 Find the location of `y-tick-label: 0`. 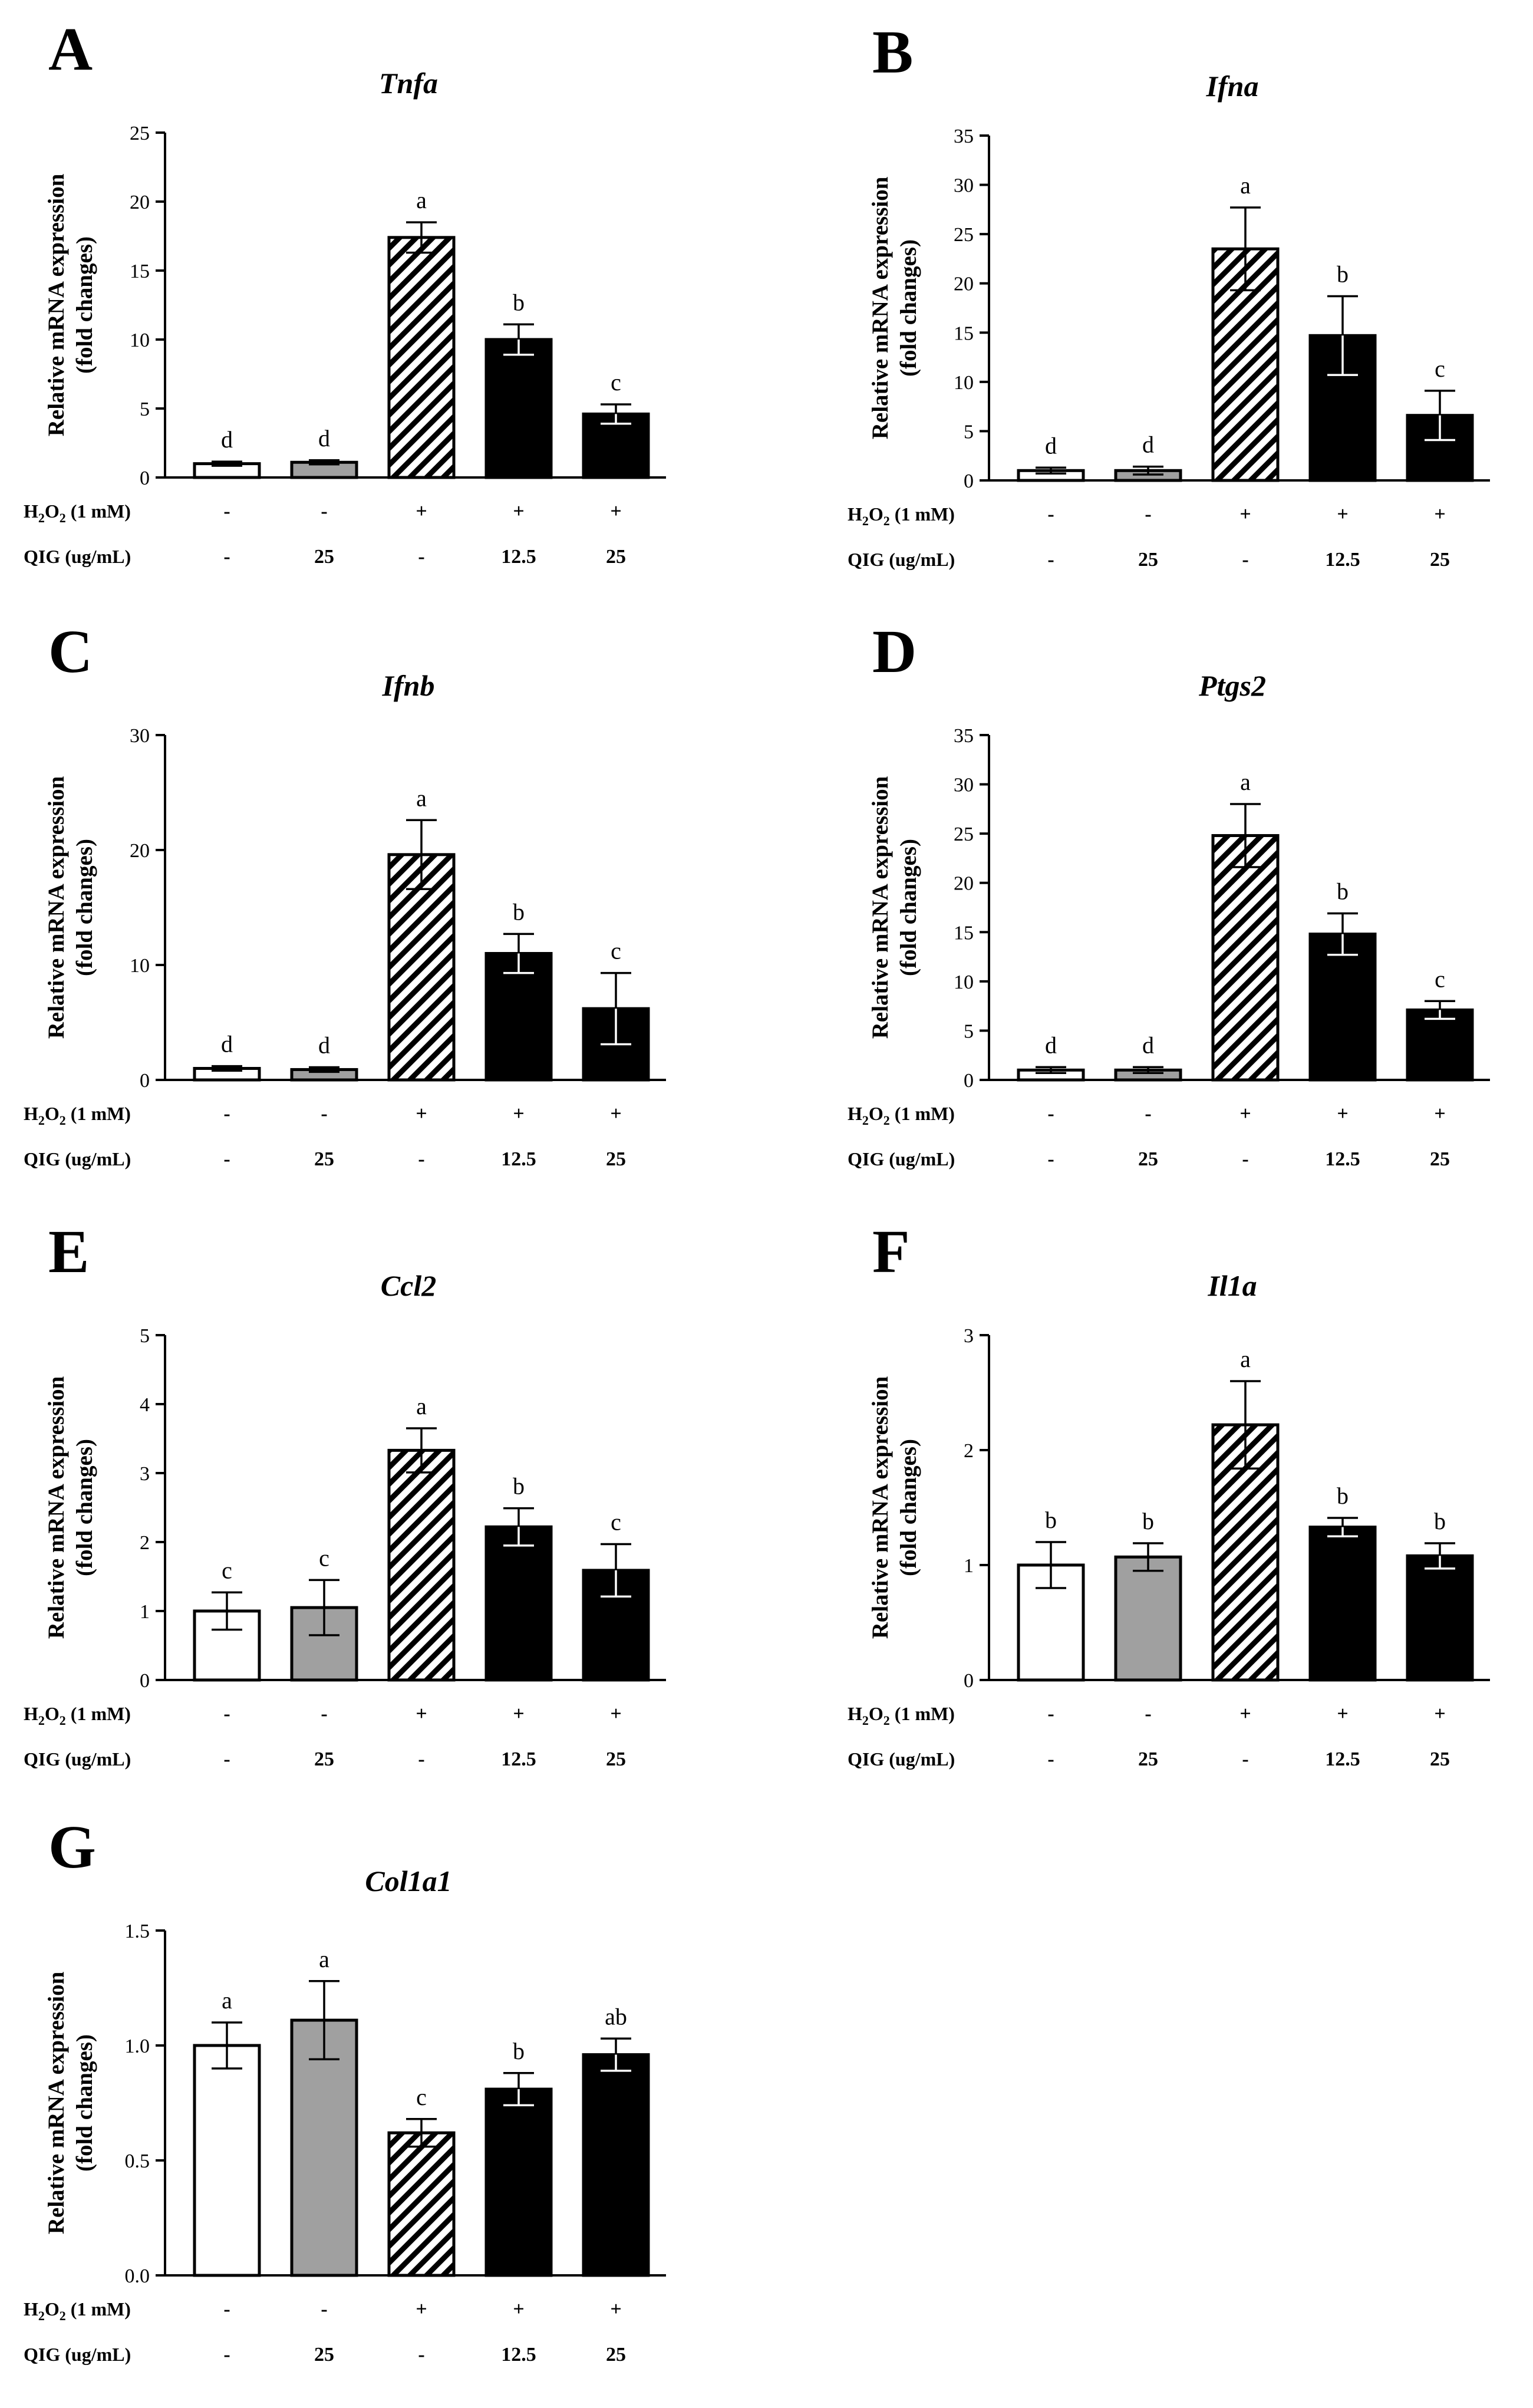

y-tick-label: 0 is located at coordinates (145, 478).